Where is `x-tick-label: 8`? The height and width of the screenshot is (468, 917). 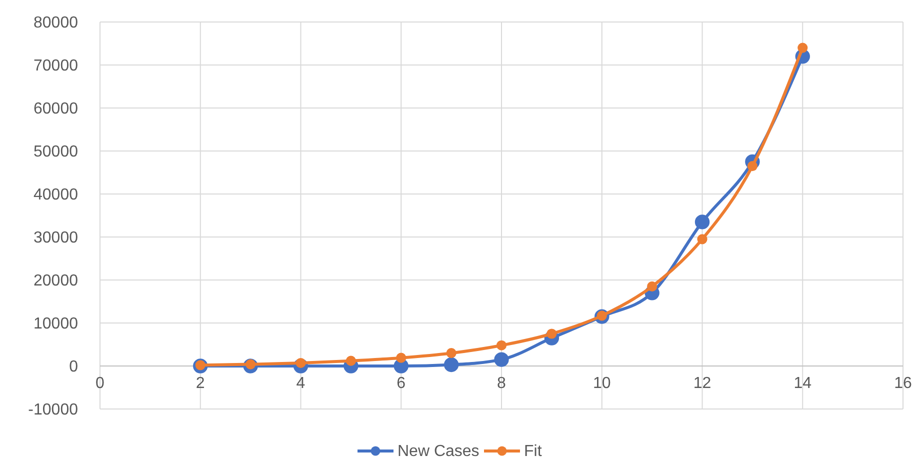
x-tick-label: 8 is located at coordinates (501, 383).